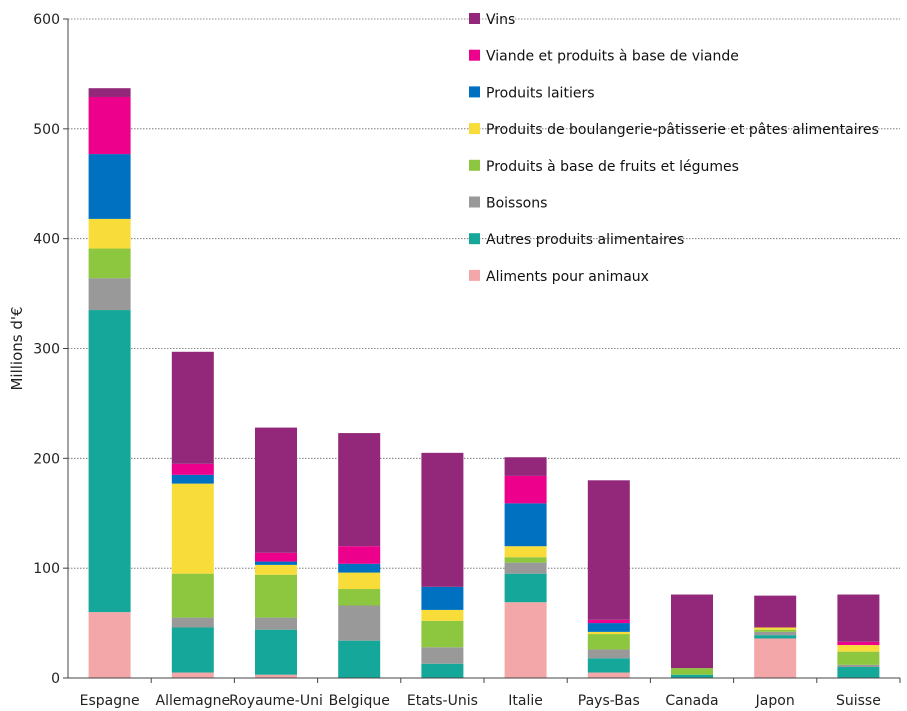 Image resolution: width=907 pixels, height=711 pixels. I want to click on x-tick-label: Etats-Unis, so click(442, 701).